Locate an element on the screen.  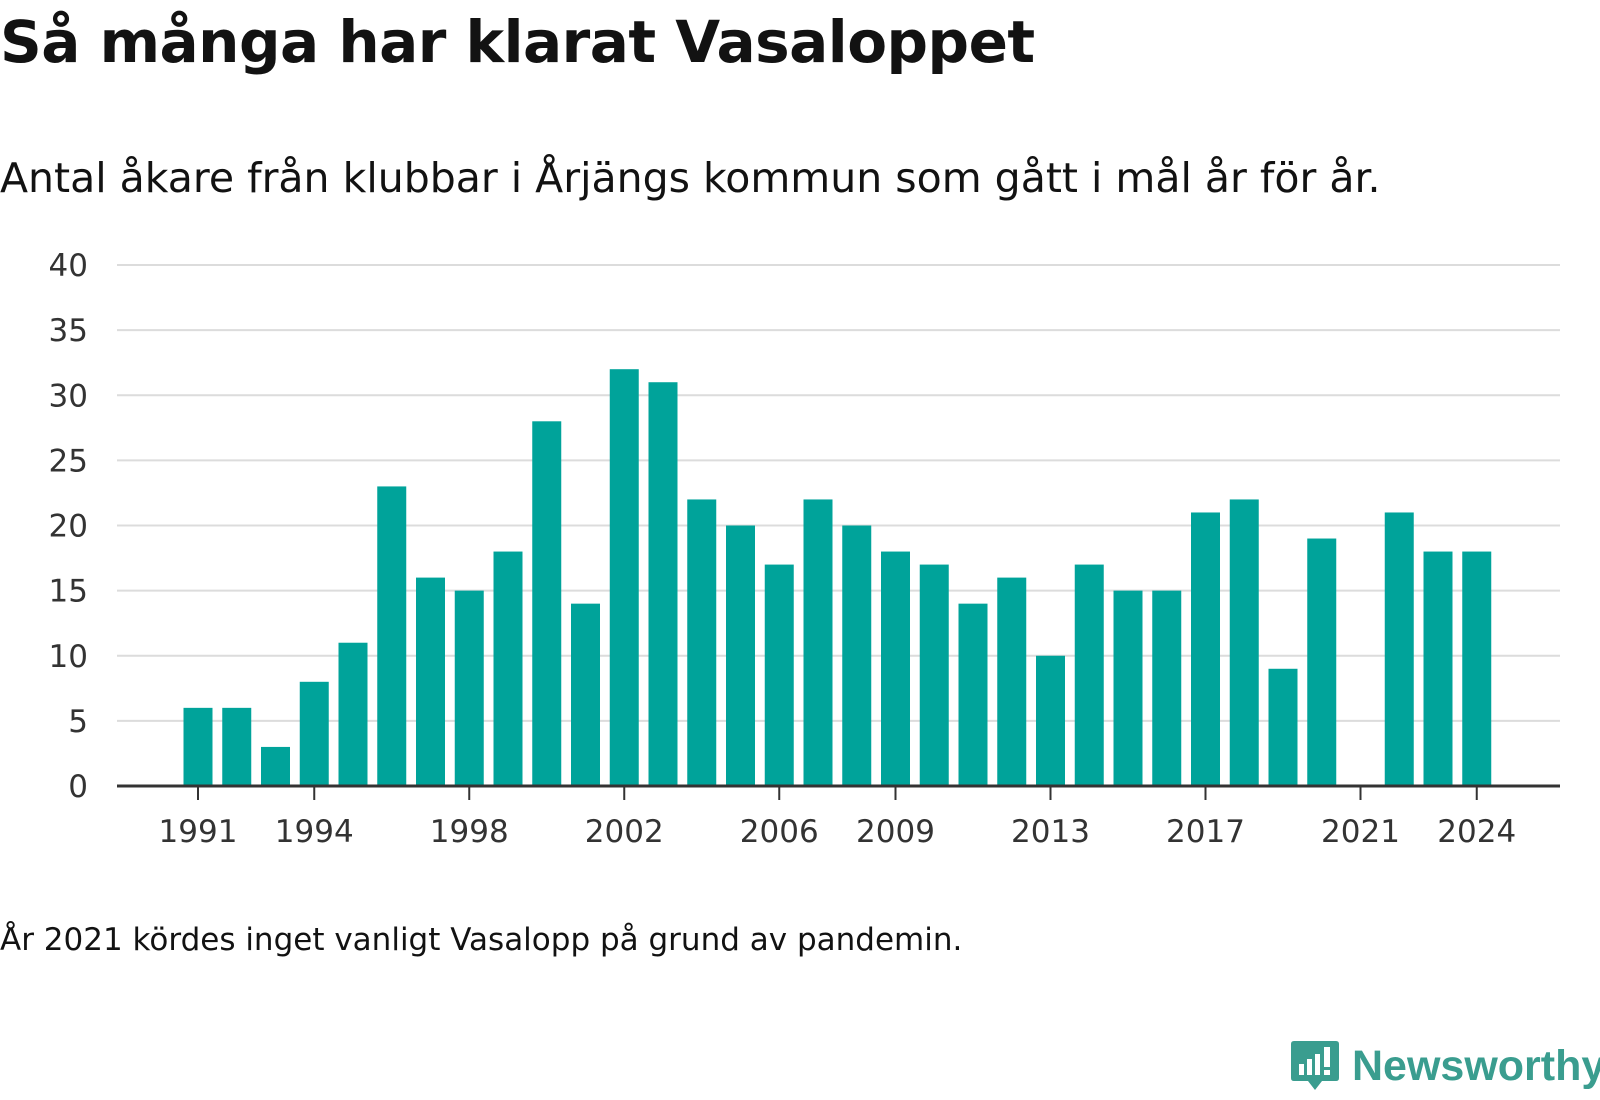
bar-1999 is located at coordinates (508, 668).